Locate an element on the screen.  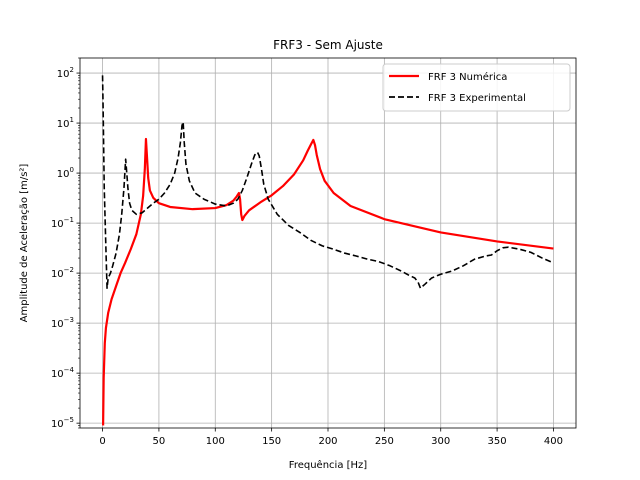
y-tick-exponent: 2 is located at coordinates (72, 70).